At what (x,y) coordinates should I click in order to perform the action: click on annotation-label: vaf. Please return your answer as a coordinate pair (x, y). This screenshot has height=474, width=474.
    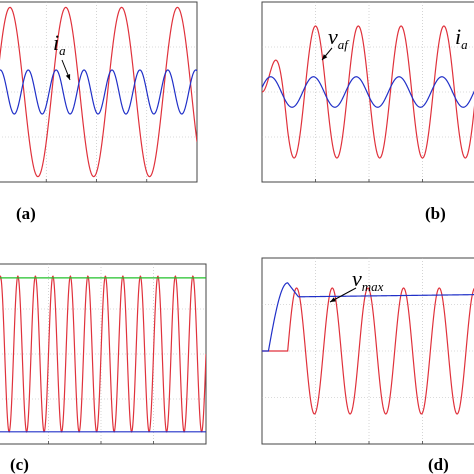
    Looking at the image, I should click on (339, 38).